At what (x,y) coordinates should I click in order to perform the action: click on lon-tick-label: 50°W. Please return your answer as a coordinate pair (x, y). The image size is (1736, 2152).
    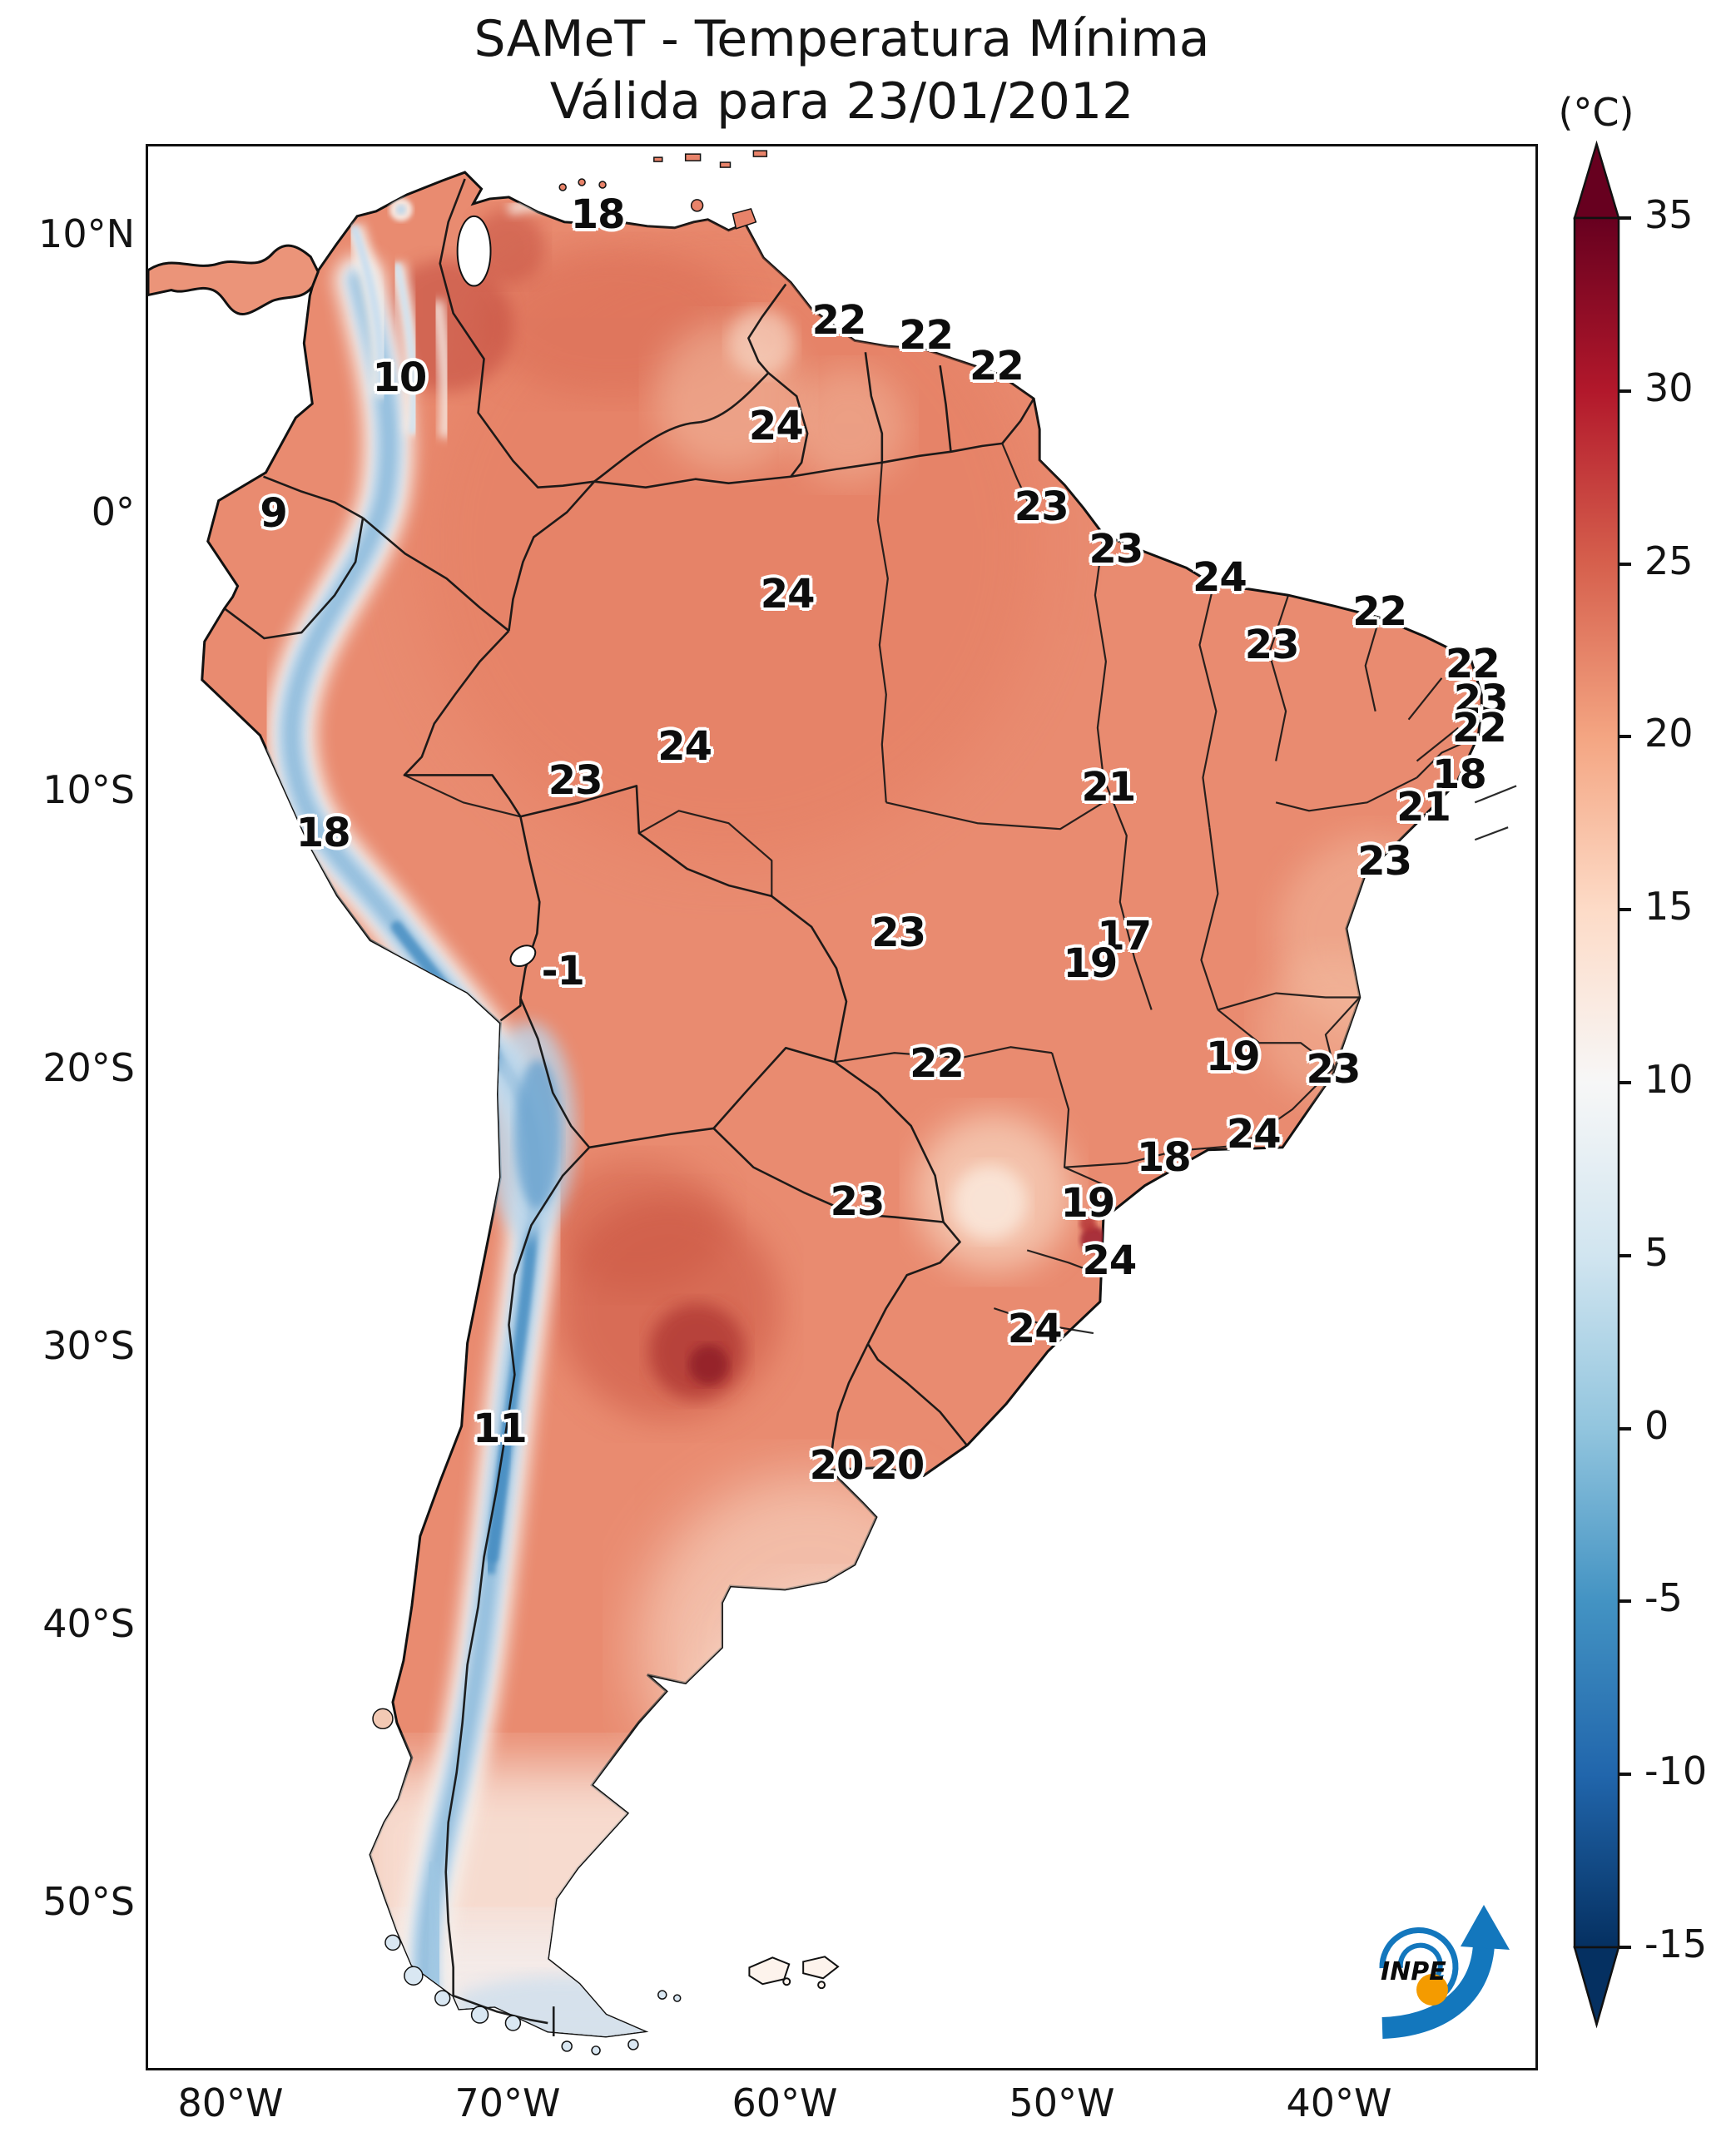
    Looking at the image, I should click on (1062, 2102).